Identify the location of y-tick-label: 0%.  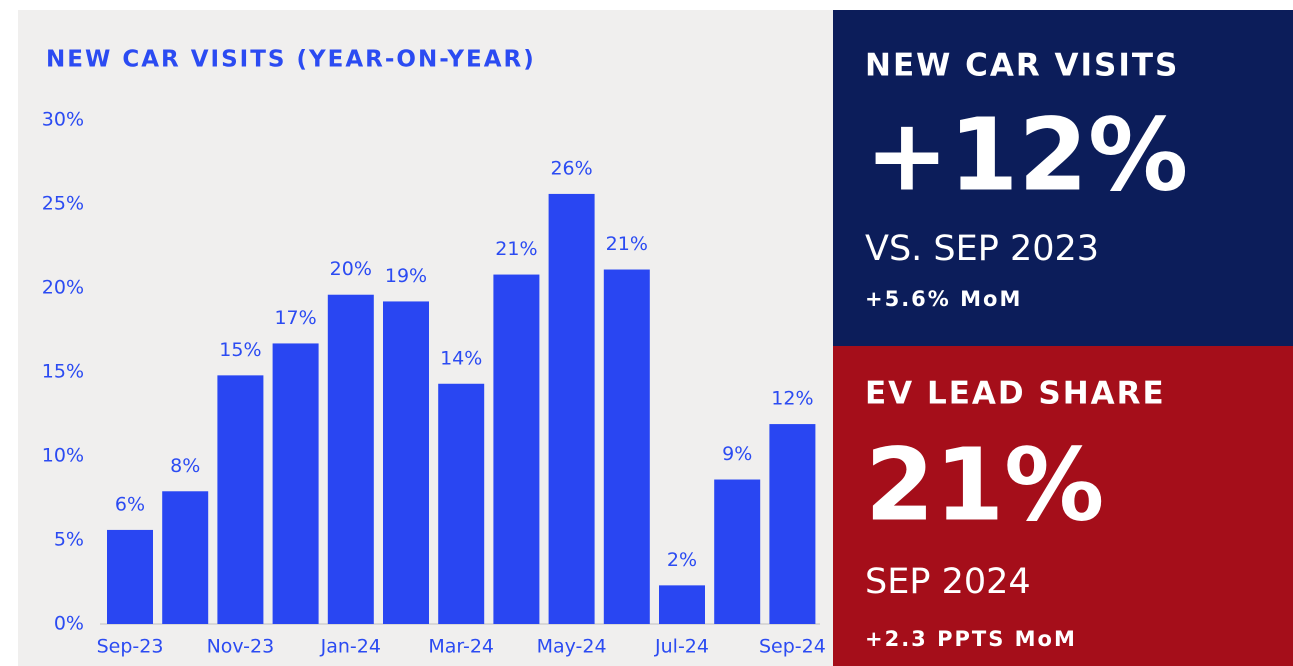
(69, 624).